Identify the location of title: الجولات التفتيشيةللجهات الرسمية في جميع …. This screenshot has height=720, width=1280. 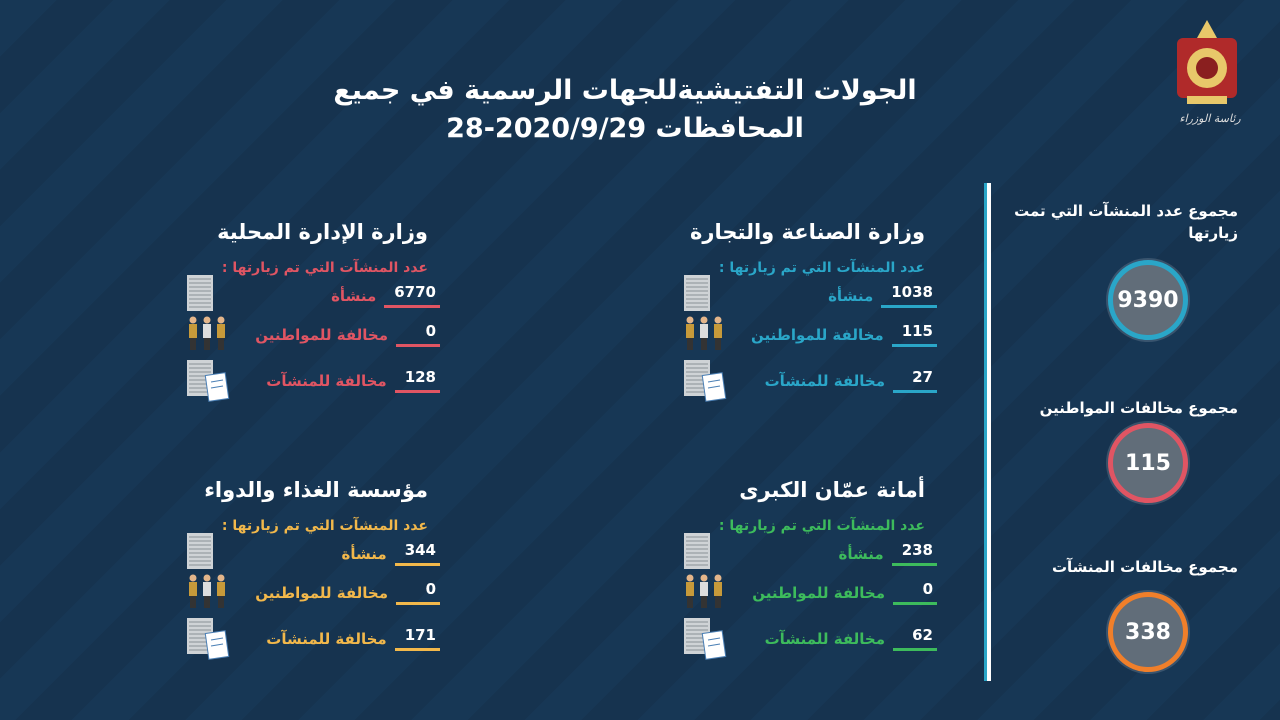
(625, 110).